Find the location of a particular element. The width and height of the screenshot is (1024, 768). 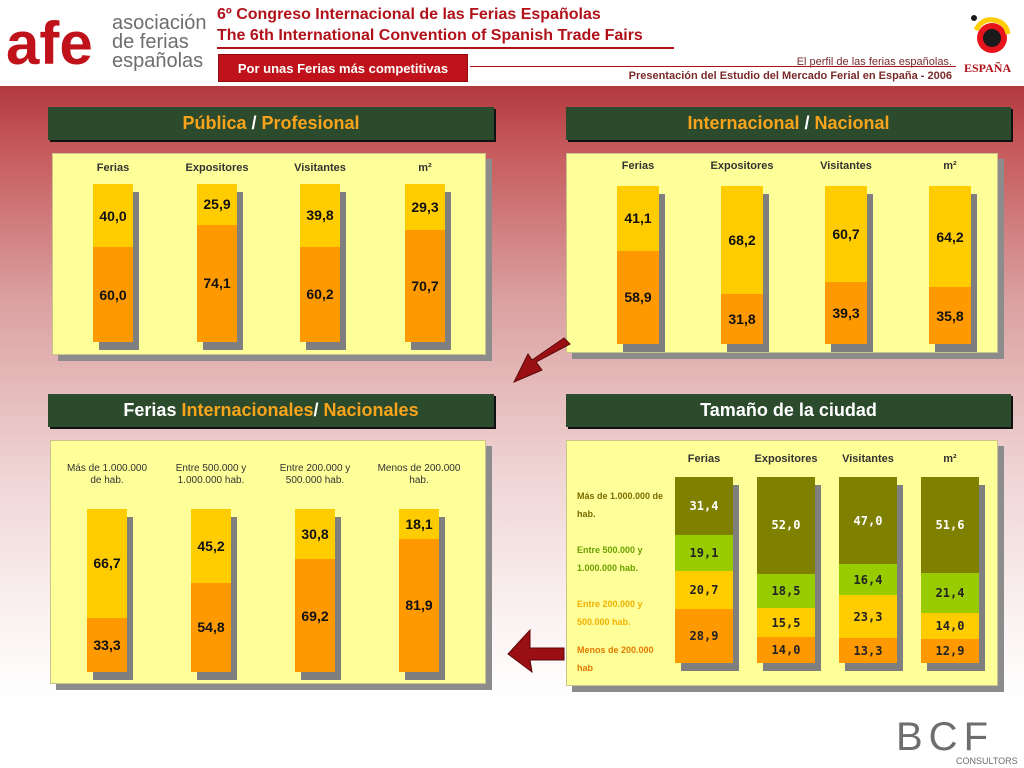

subtitle-1: El perfil de las ferias españolas. is located at coordinates (874, 62).